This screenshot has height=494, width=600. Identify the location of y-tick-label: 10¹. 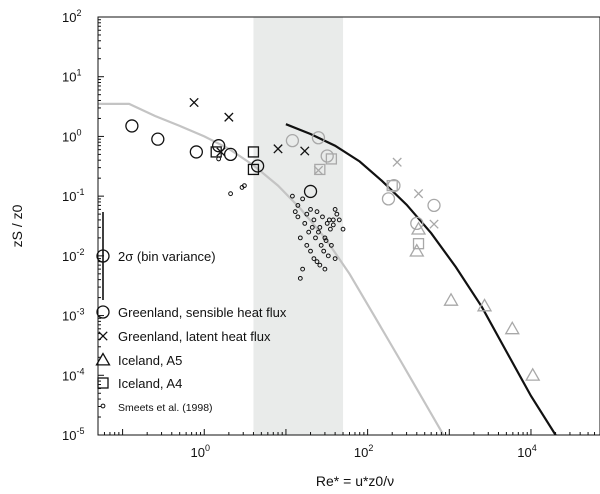
(71, 76).